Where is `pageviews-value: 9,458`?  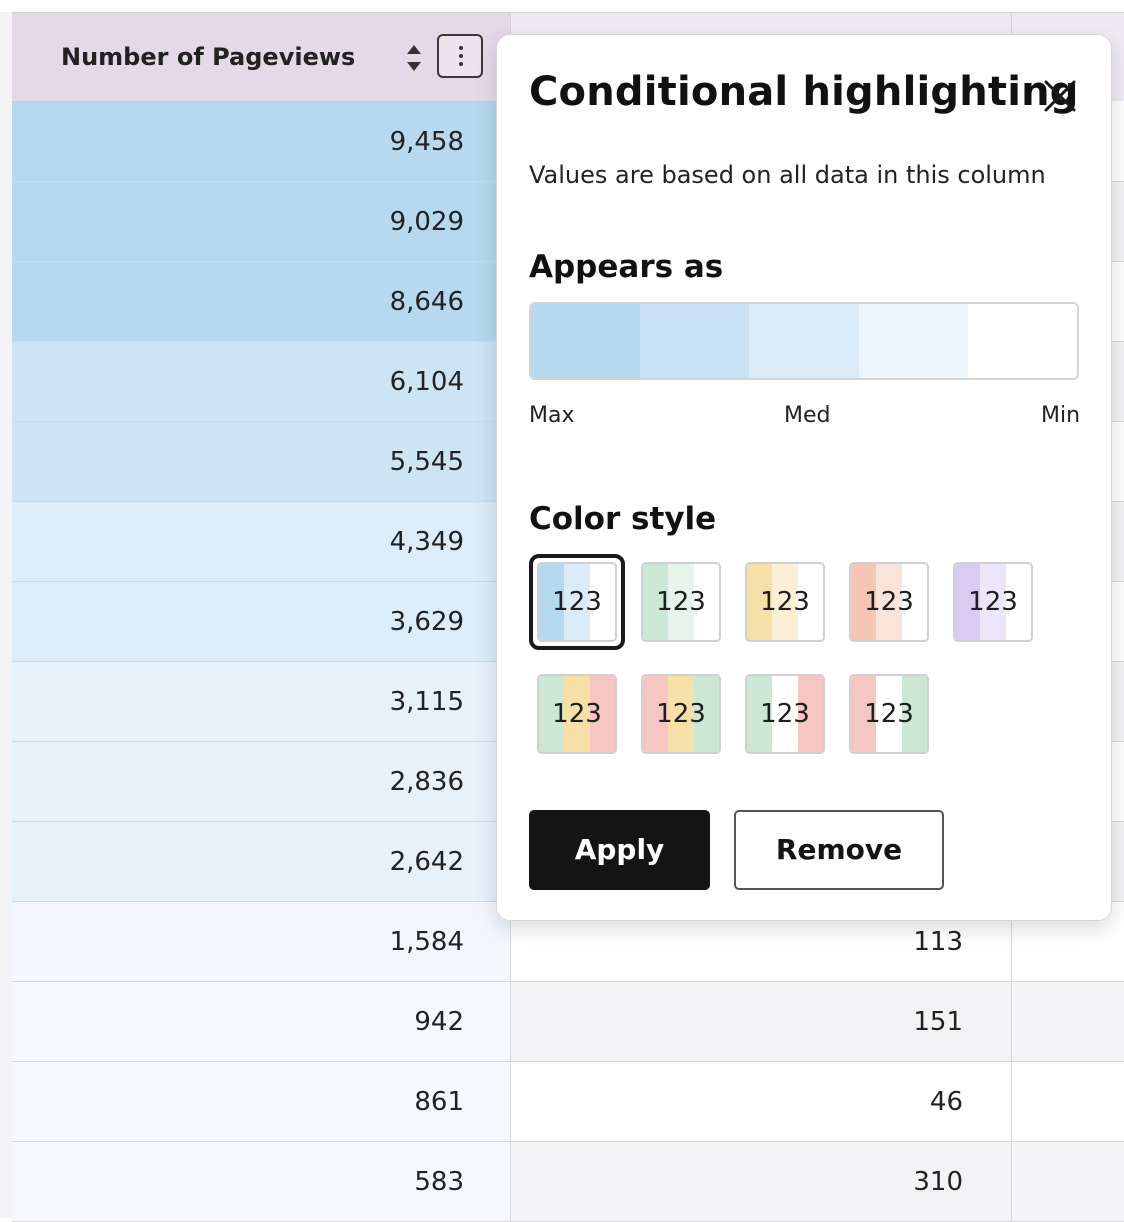 pageviews-value: 9,458 is located at coordinates (426, 142).